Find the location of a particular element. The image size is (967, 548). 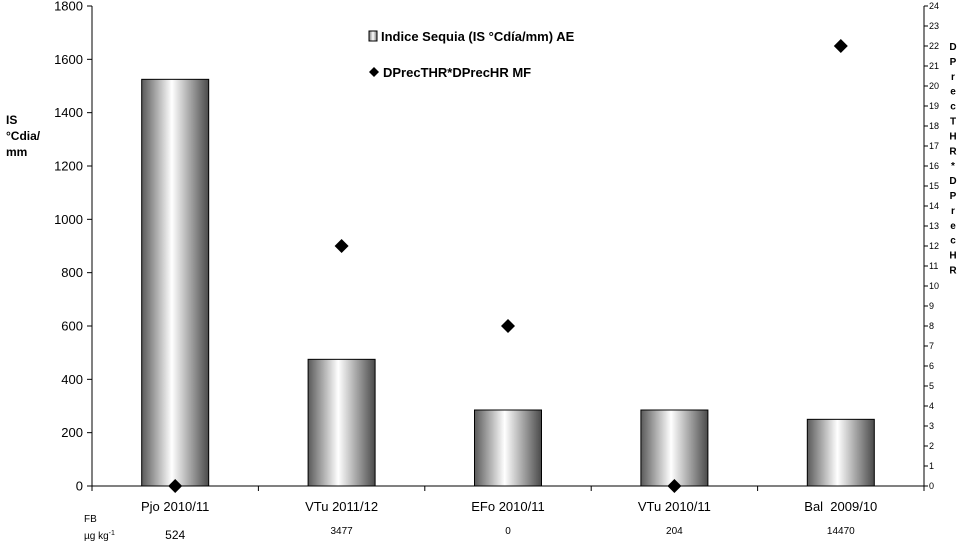

left-tick-label: 1600 is located at coordinates (68, 59).